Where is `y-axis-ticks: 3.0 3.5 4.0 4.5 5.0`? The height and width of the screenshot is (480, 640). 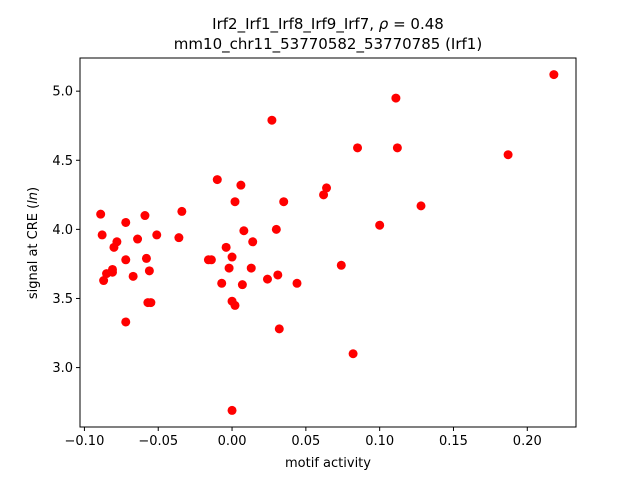
y-axis-ticks: 3.0 3.5 4.0 4.5 5.0 is located at coordinates (66, 230).